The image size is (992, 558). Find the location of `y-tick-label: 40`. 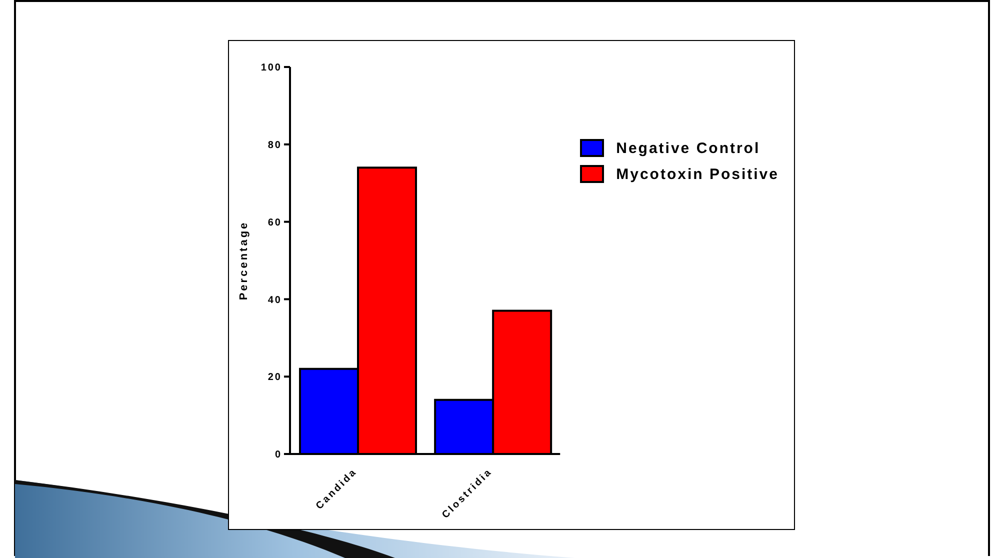

y-tick-label: 40 is located at coordinates (275, 300).